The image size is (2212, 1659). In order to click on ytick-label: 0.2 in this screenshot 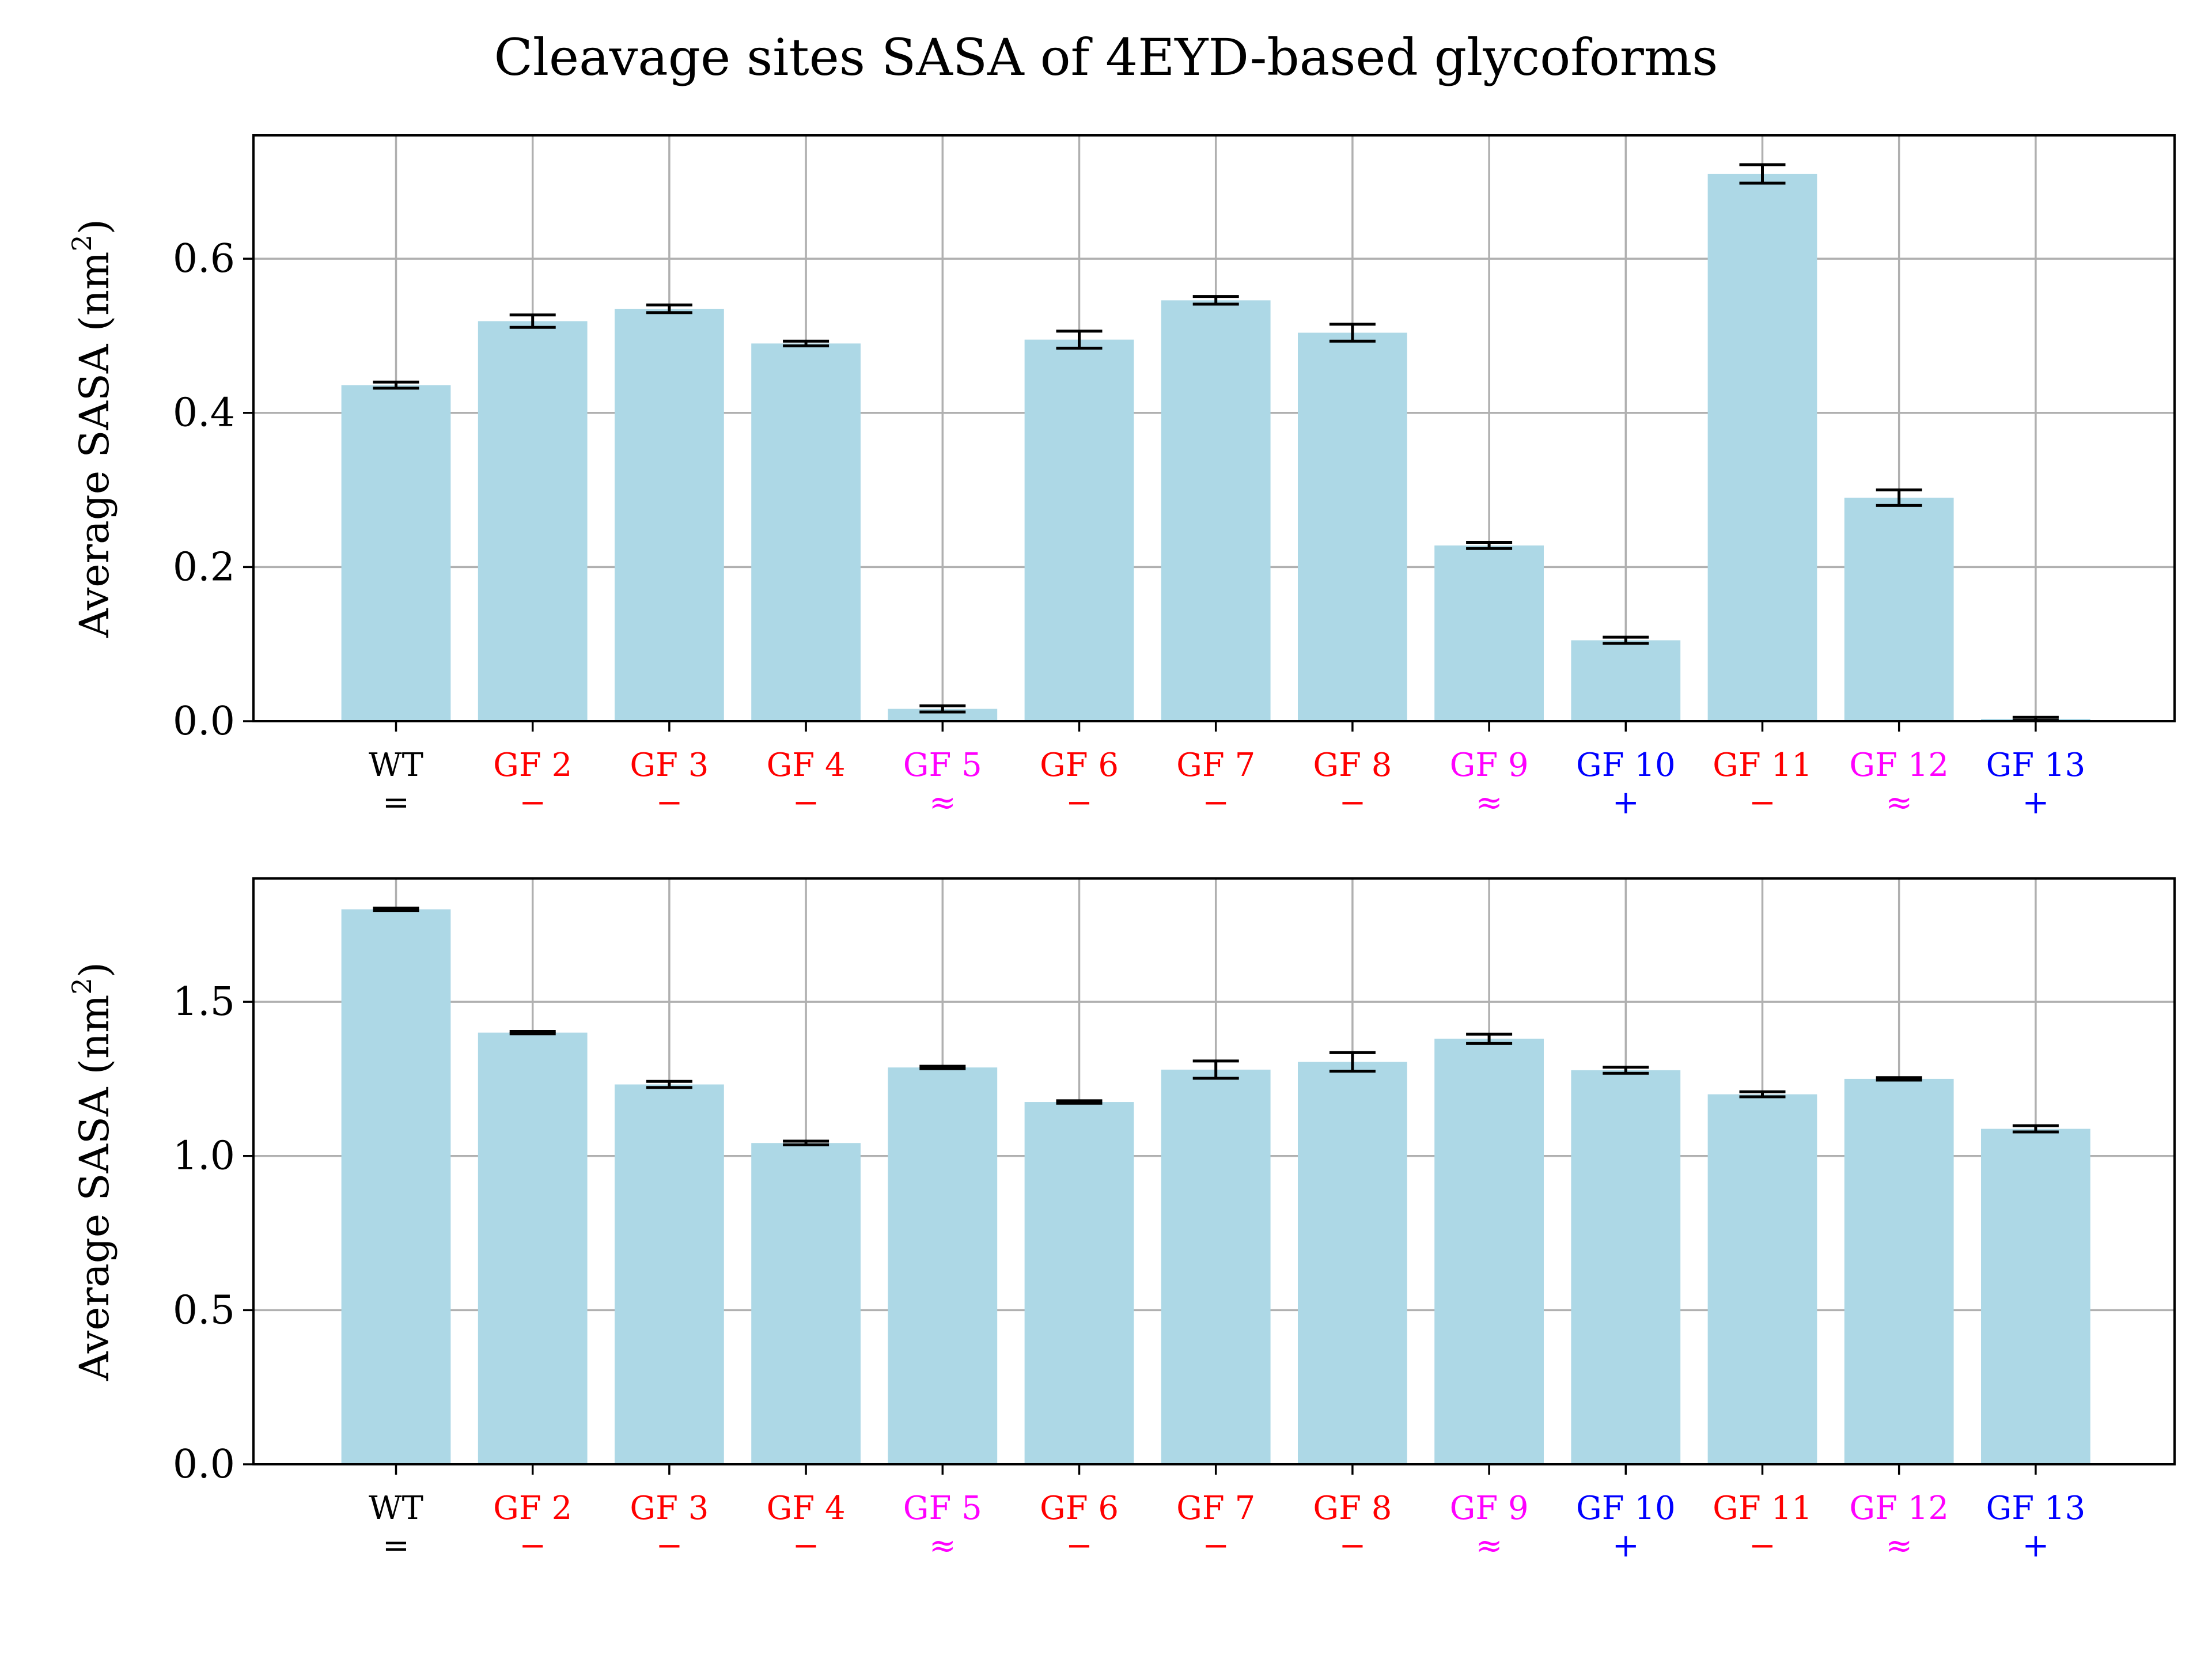, I will do `click(204, 567)`.